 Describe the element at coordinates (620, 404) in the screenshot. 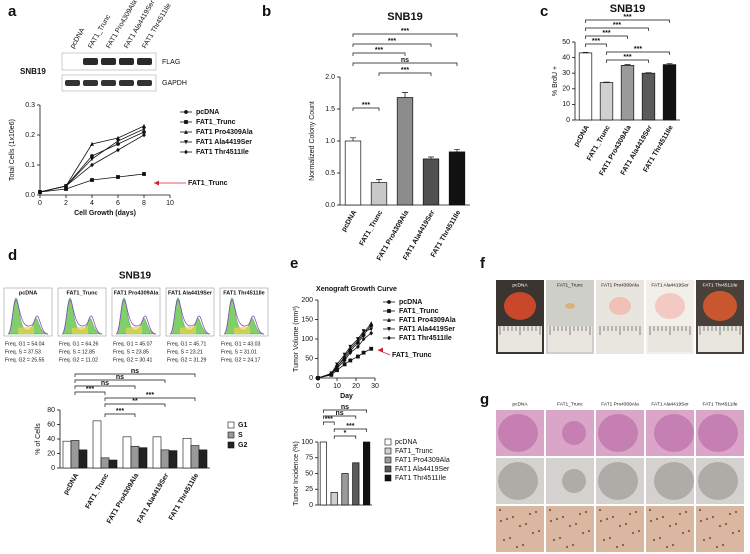

I see `histology-label: FAT1 Pro4309Ala` at that location.